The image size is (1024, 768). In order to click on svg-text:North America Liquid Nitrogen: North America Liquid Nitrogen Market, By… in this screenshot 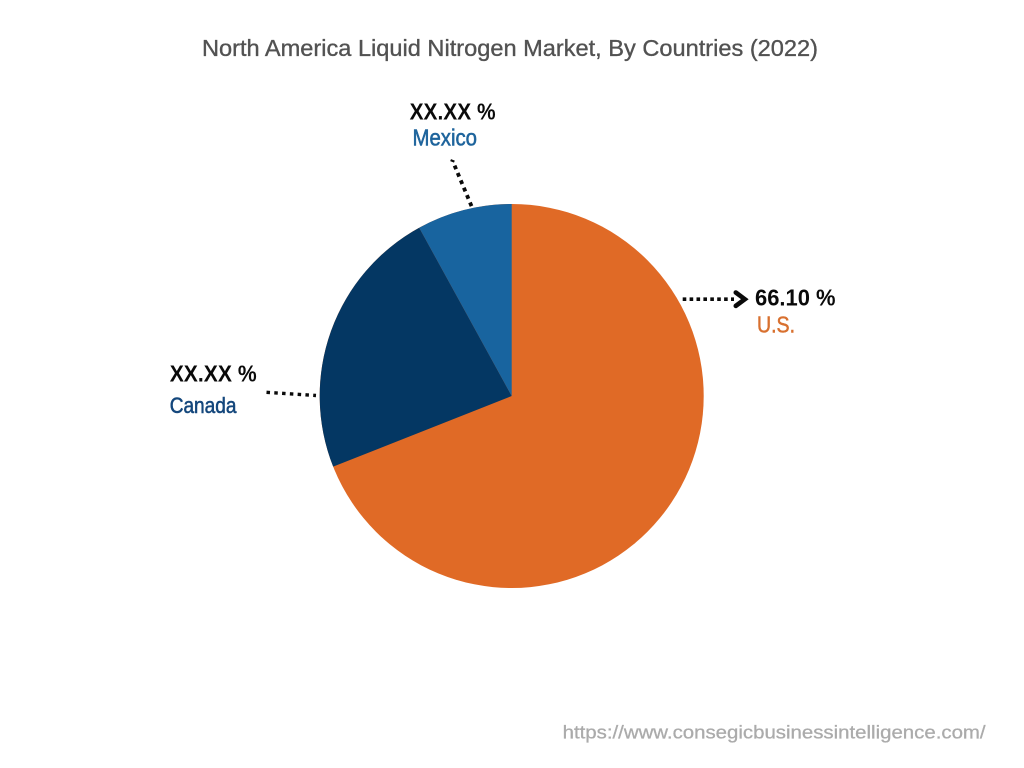, I will do `click(510, 48)`.